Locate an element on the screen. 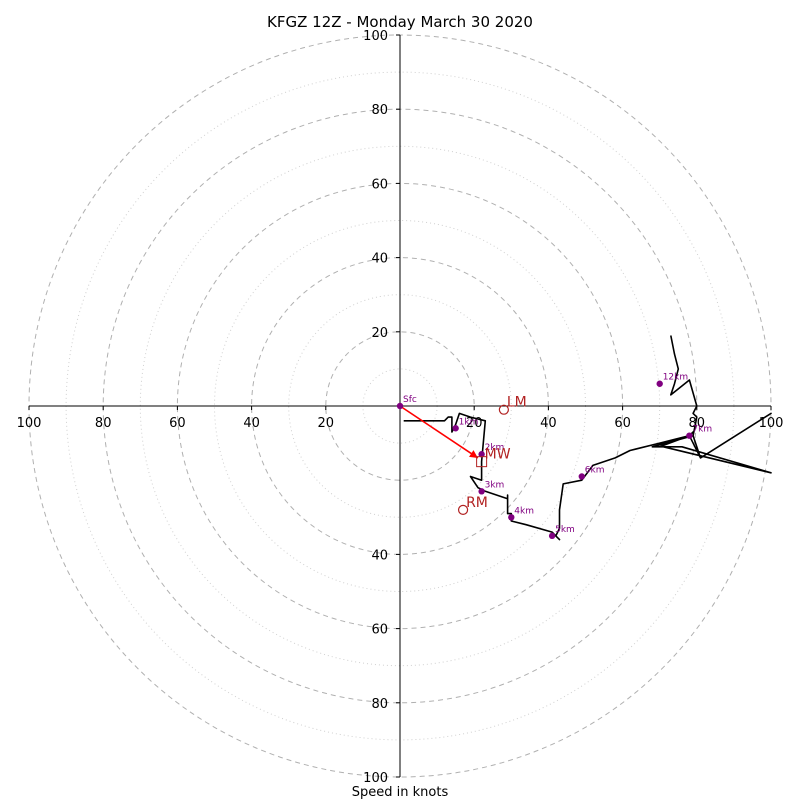 Image resolution: width=800 pixels, height=800 pixels. height-marker: 2km is located at coordinates (491, 450).